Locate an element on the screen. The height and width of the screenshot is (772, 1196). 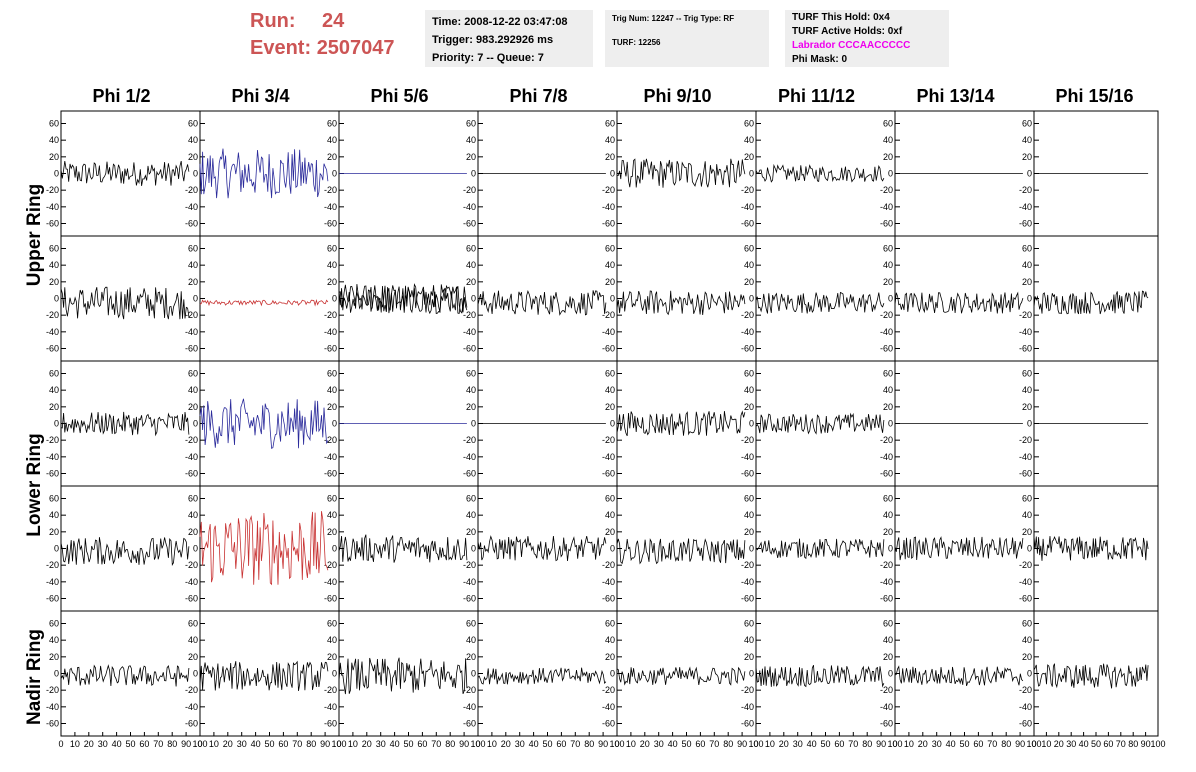
xtick-label: 0 is located at coordinates (60, 744).